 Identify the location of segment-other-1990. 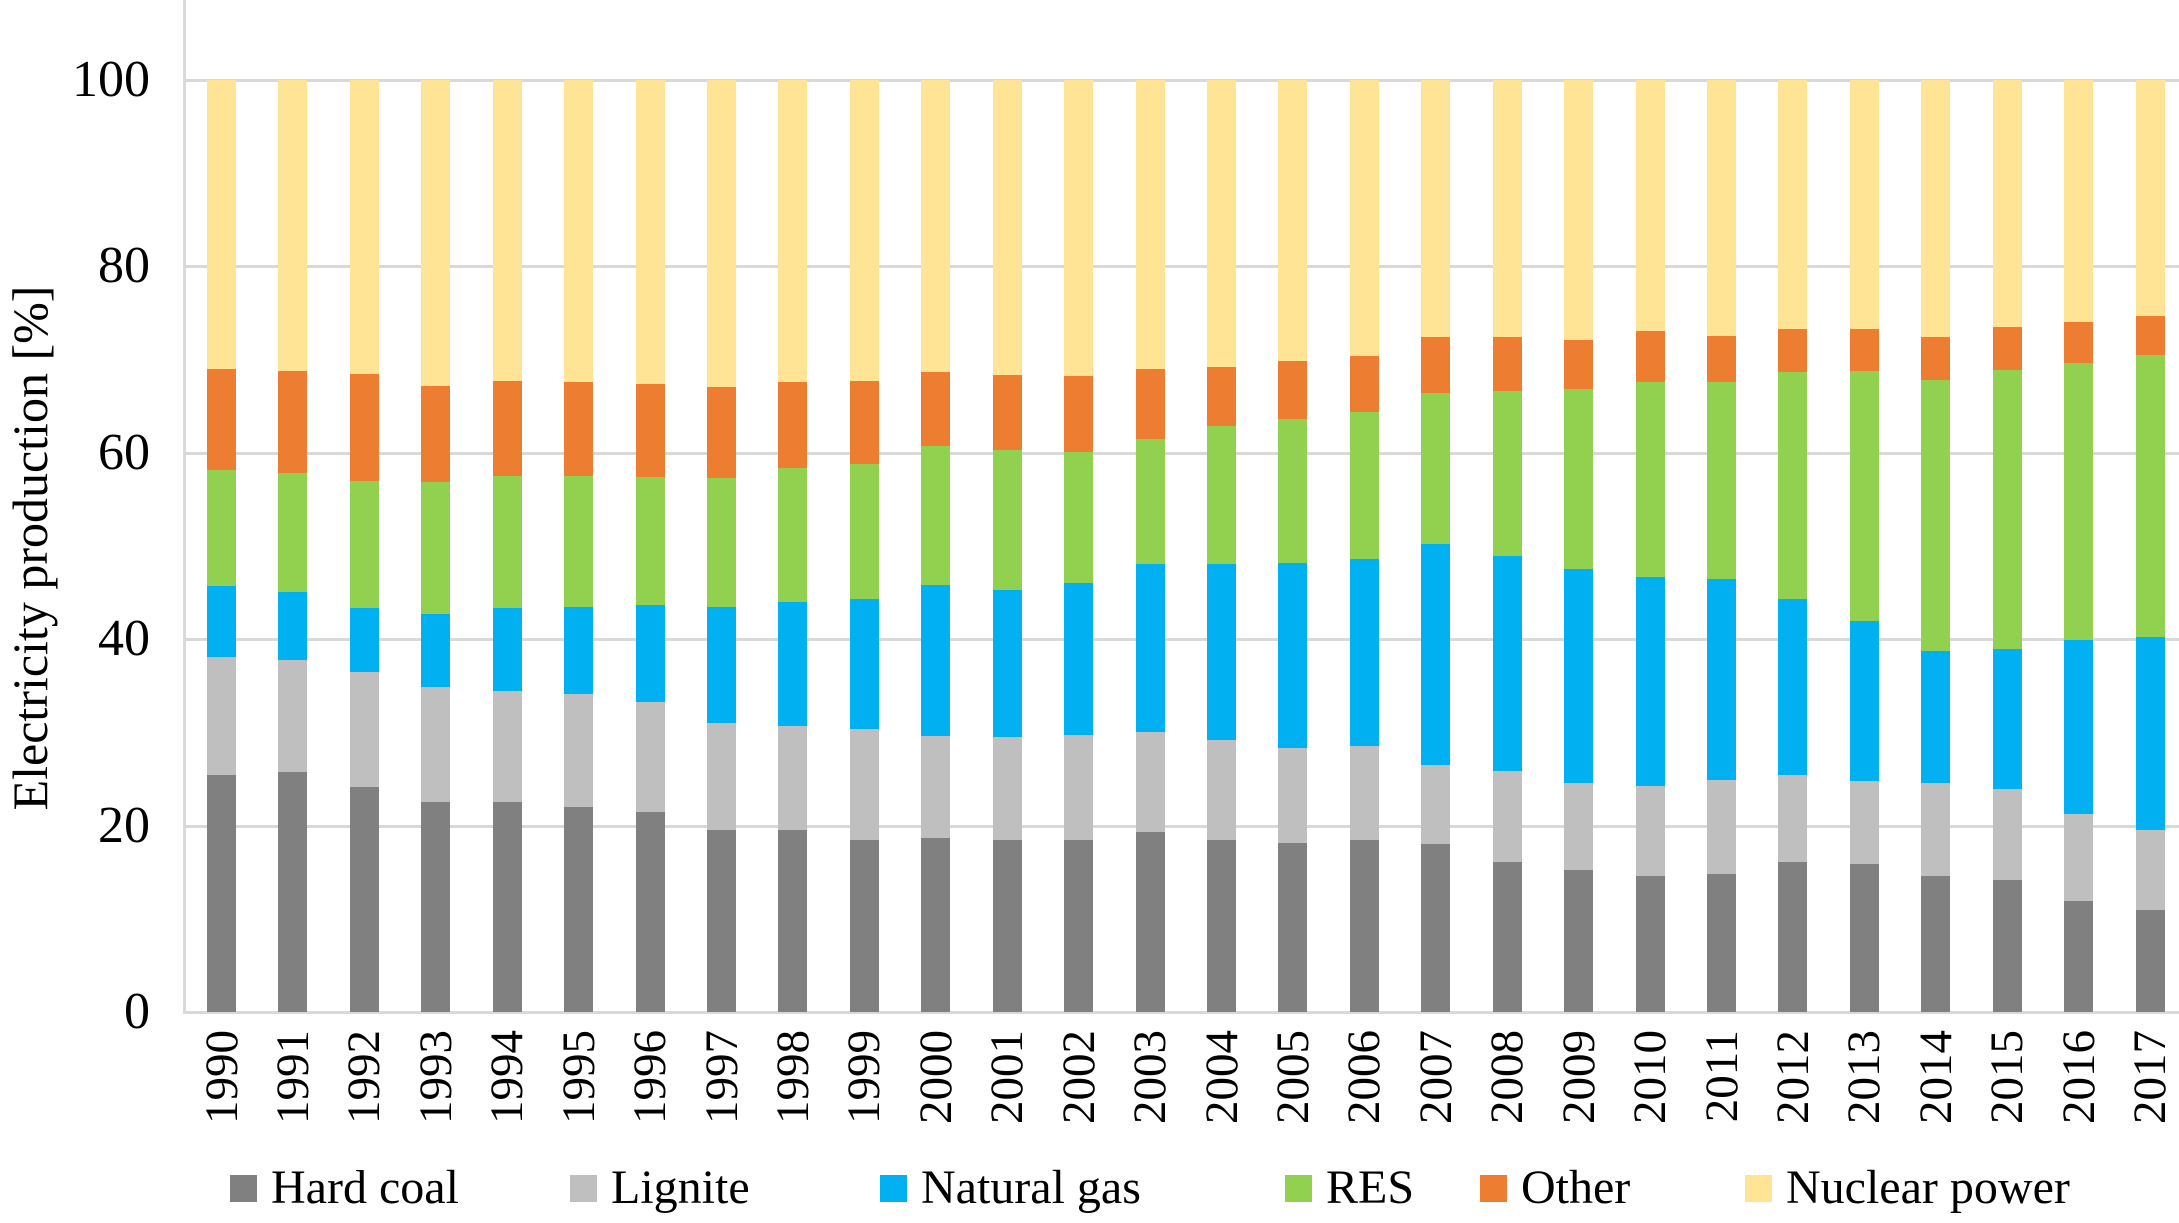
(221, 419).